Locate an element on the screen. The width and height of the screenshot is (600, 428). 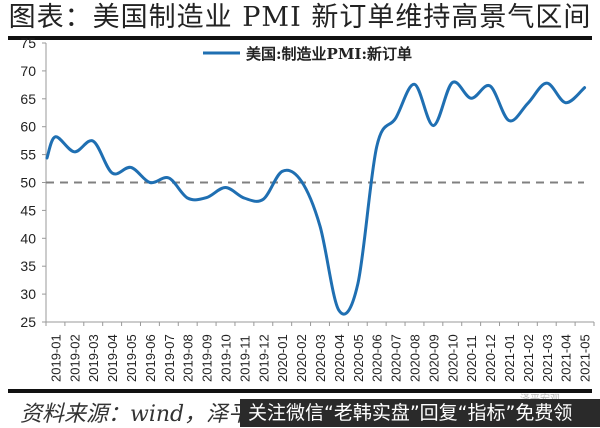
legend-label: 美国:制造业PMI:新订单 is located at coordinates (329, 54).